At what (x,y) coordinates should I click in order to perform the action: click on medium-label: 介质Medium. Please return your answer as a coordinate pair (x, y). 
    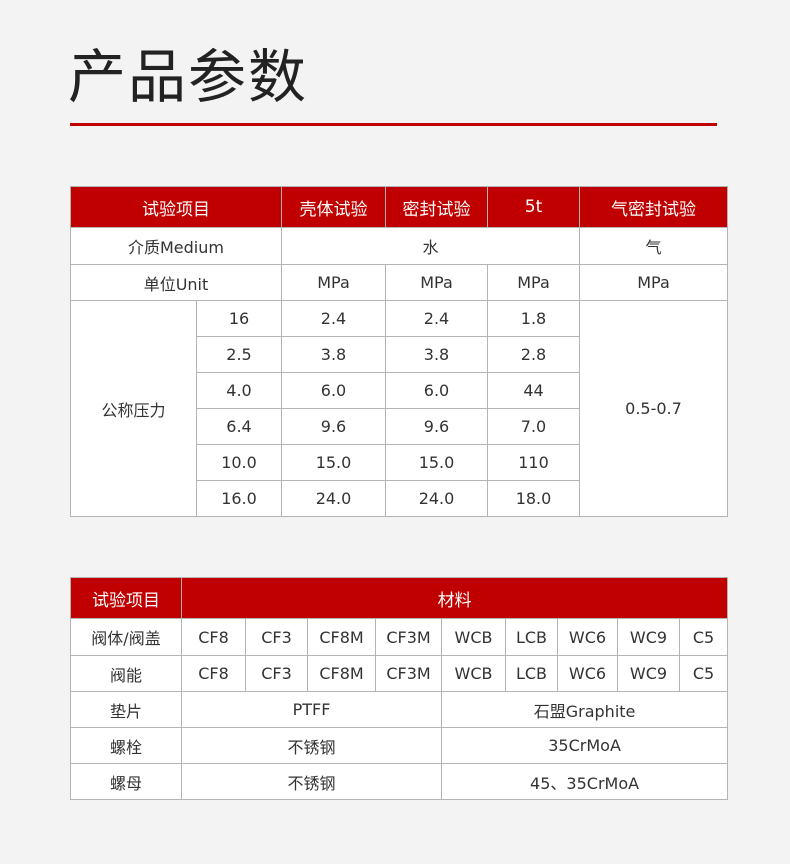
    Looking at the image, I should click on (176, 246).